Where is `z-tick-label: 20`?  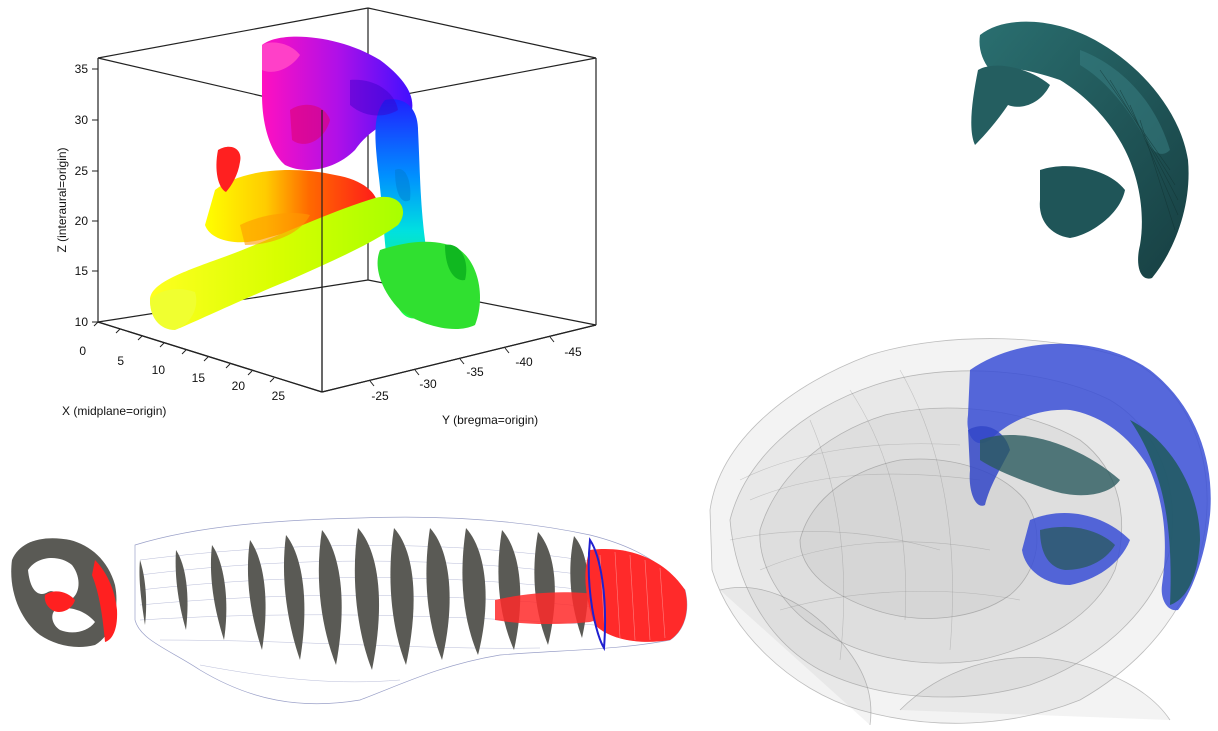 z-tick-label: 20 is located at coordinates (82, 221).